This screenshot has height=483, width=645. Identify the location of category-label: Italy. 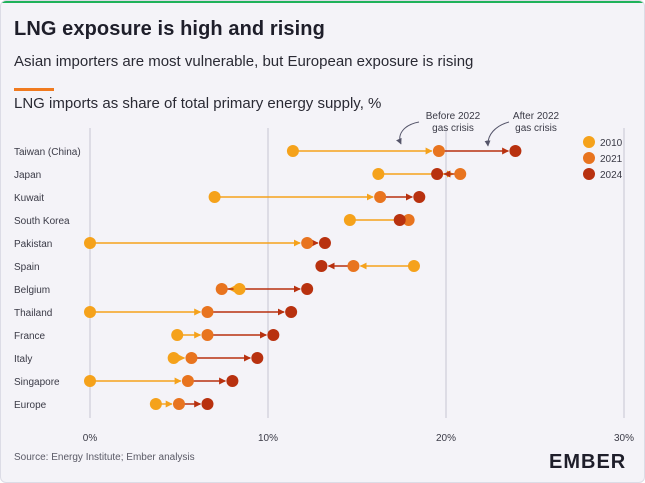
(23, 359).